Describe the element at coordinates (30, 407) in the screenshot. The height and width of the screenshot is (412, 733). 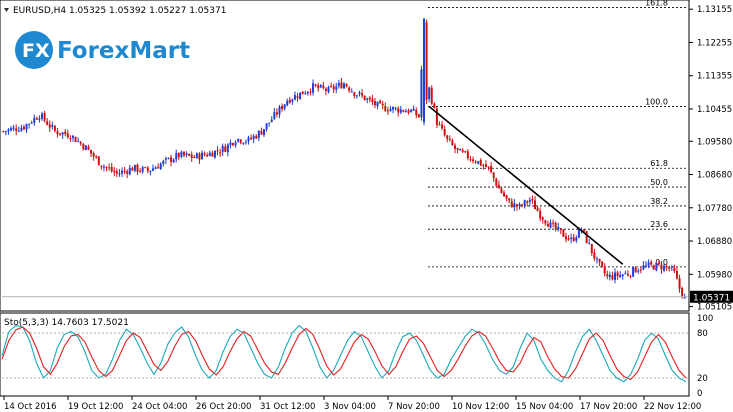
I see `time-tick-label: 14 Oct 2016` at that location.